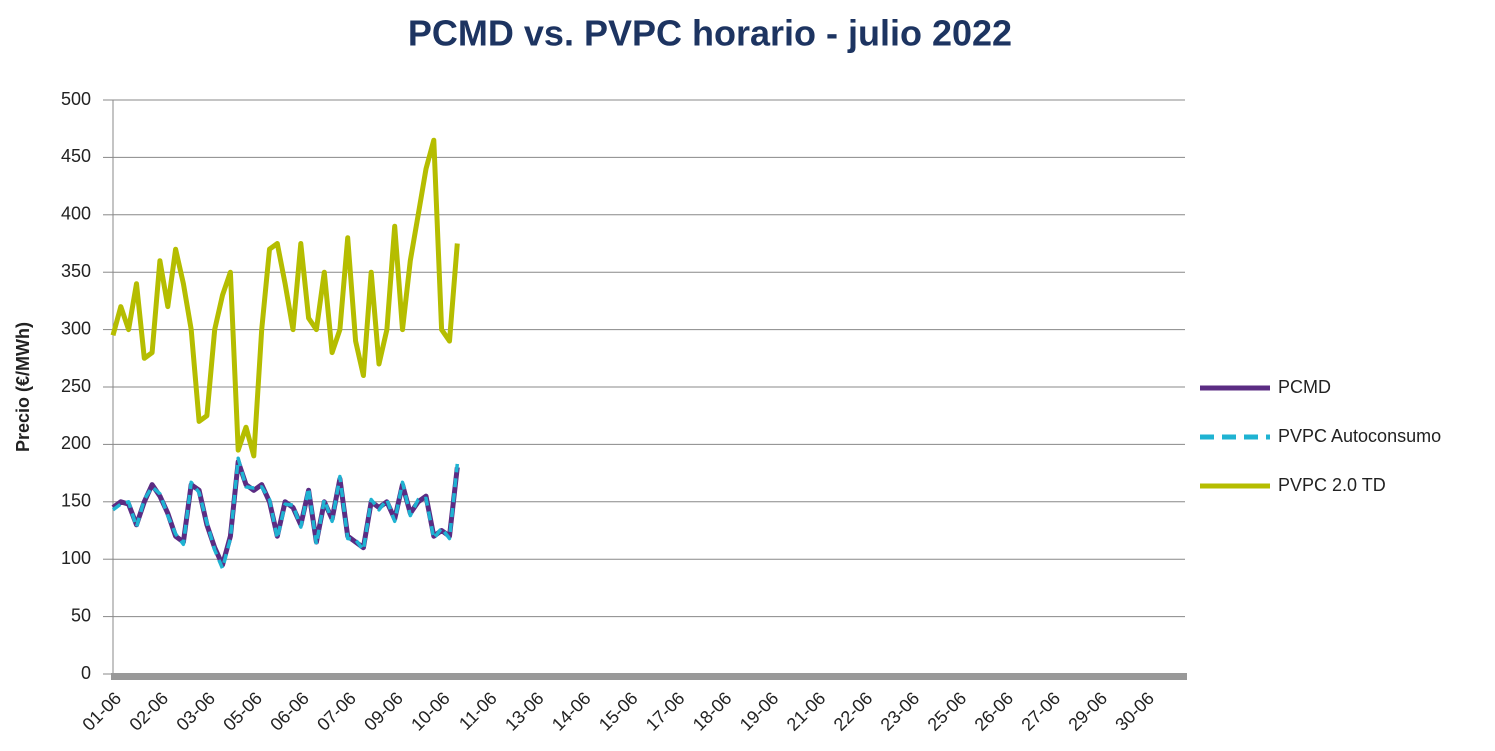 The image size is (1495, 751). What do you see at coordinates (853, 711) in the screenshot?
I see `x-tick-label: 22-06` at bounding box center [853, 711].